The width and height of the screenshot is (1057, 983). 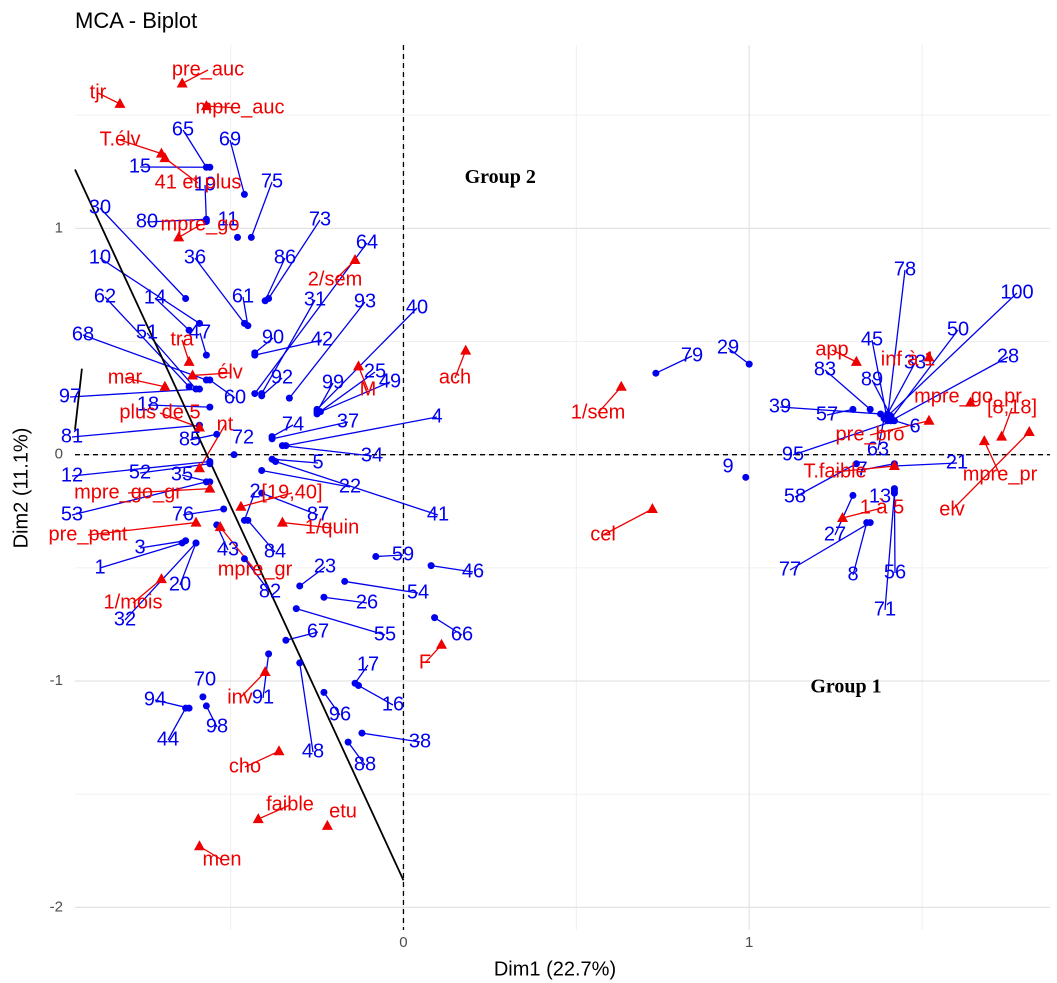 I want to click on individual-label: 20, so click(x=180, y=584).